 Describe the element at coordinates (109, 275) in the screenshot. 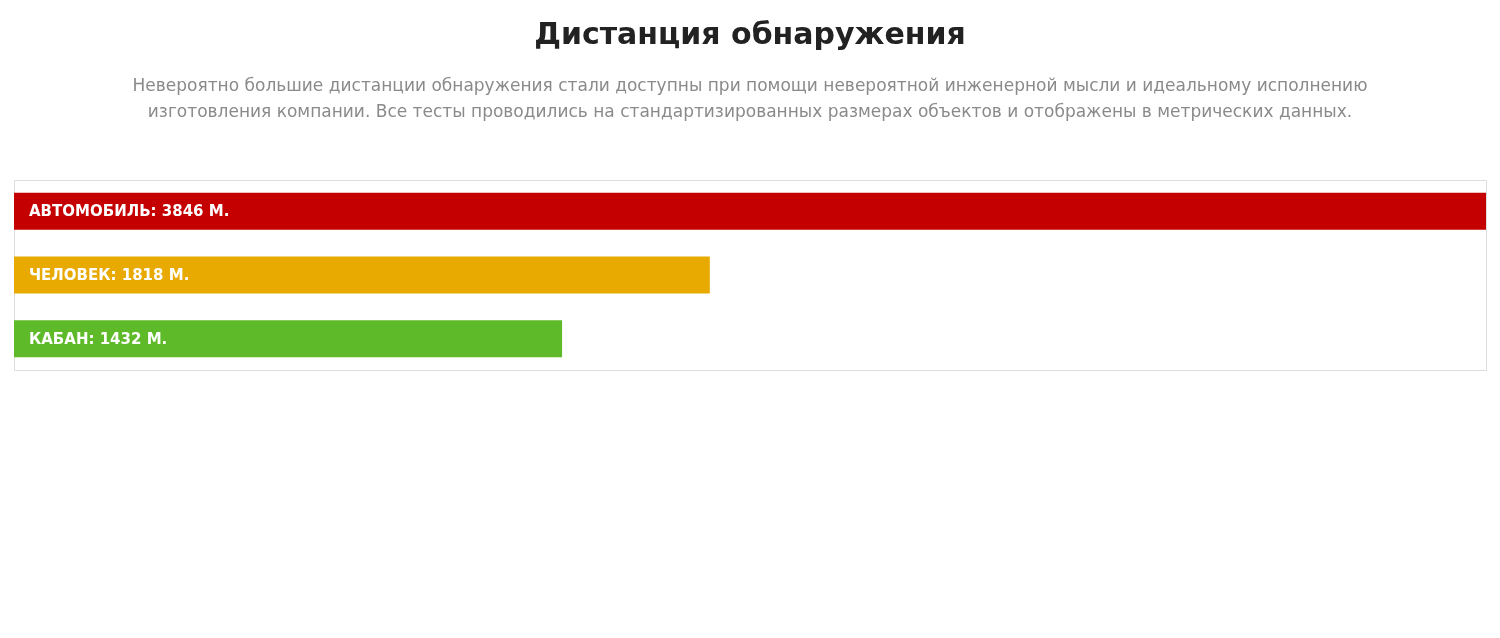

I see `data-label: ЧЕЛОВЕК: 1818 М.` at that location.